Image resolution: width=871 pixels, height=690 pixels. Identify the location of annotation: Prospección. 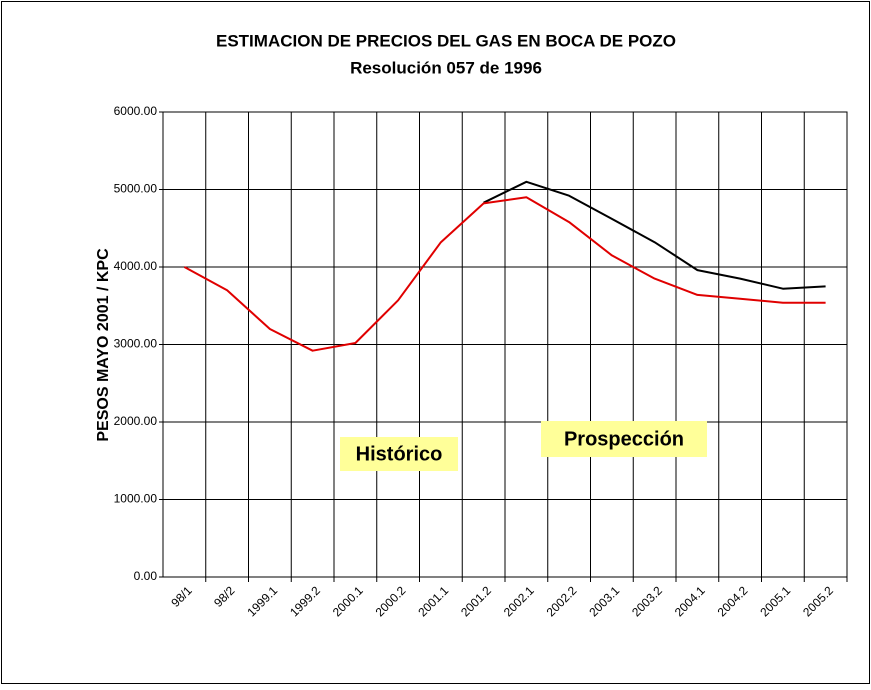
(624, 439).